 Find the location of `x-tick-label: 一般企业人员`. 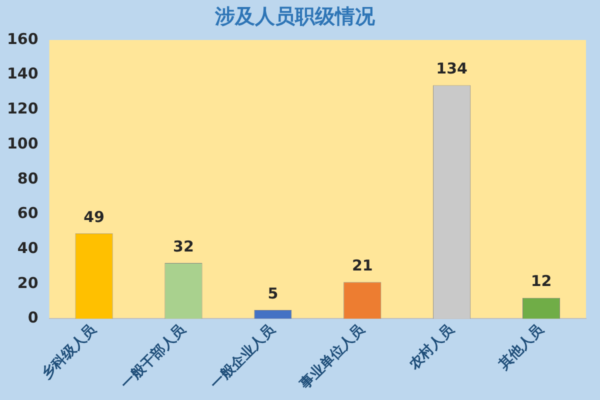

x-tick-label: 一般企业人员 is located at coordinates (244, 356).